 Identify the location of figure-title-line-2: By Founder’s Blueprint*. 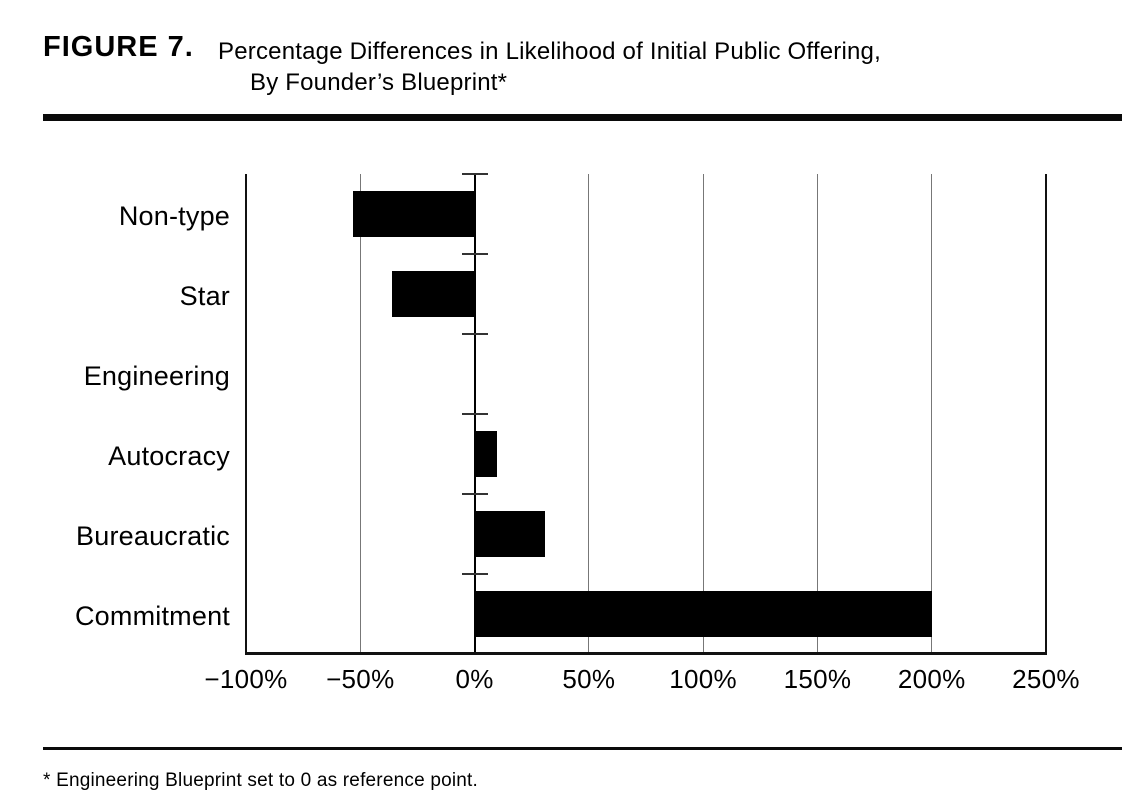
(379, 82).